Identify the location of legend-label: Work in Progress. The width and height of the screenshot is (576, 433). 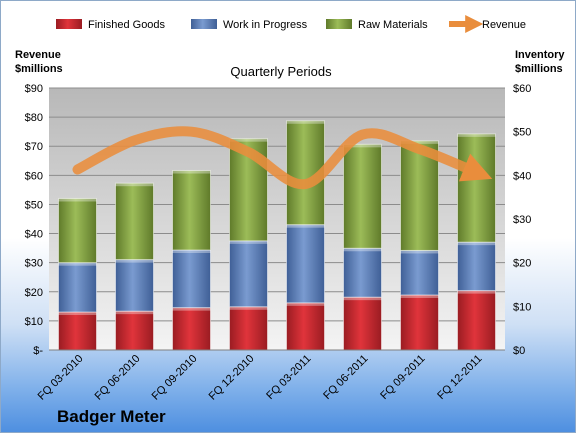
(265, 25).